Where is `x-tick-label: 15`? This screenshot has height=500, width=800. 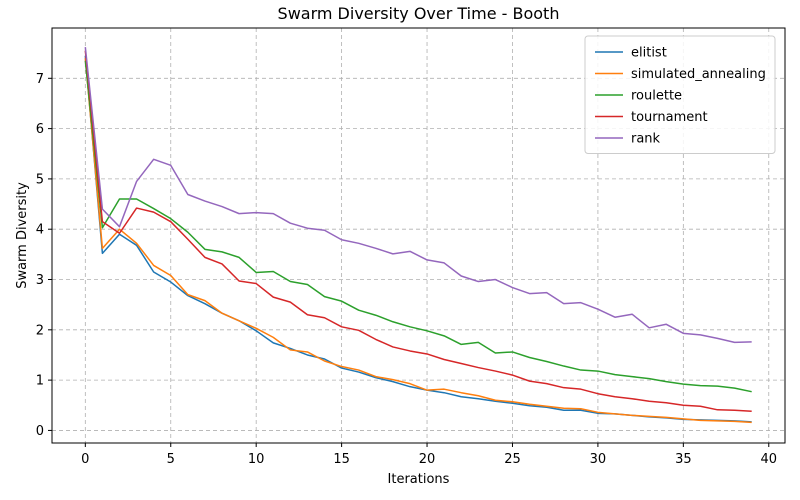
x-tick-label: 15 is located at coordinates (341, 459).